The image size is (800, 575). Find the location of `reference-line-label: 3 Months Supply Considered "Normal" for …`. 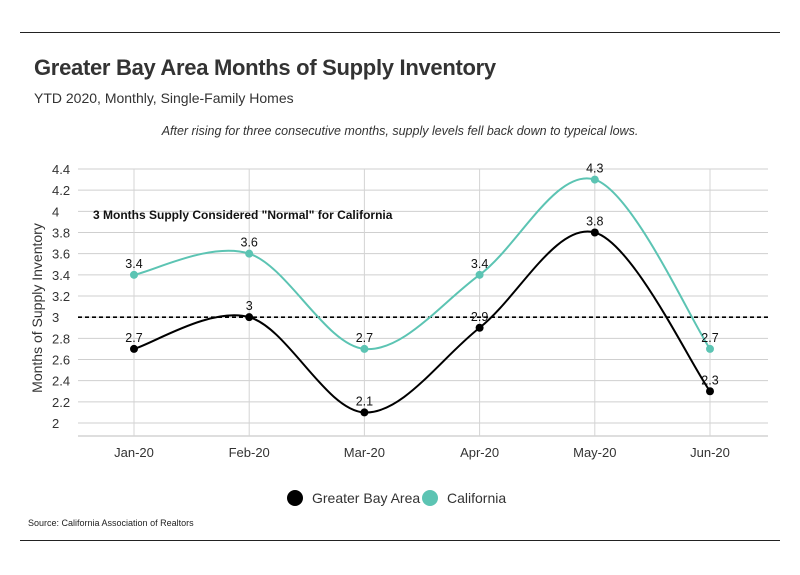

reference-line-label: 3 Months Supply Considered "Normal" for … is located at coordinates (243, 215).